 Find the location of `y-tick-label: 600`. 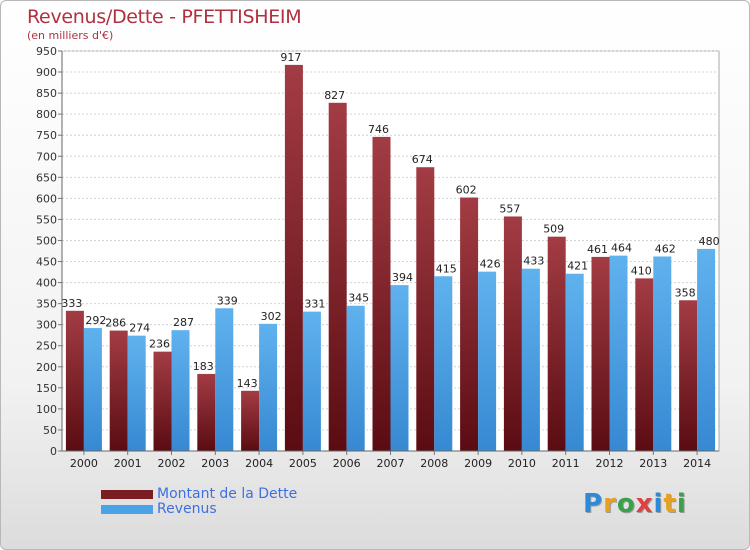

y-tick-label: 600 is located at coordinates (46, 198).